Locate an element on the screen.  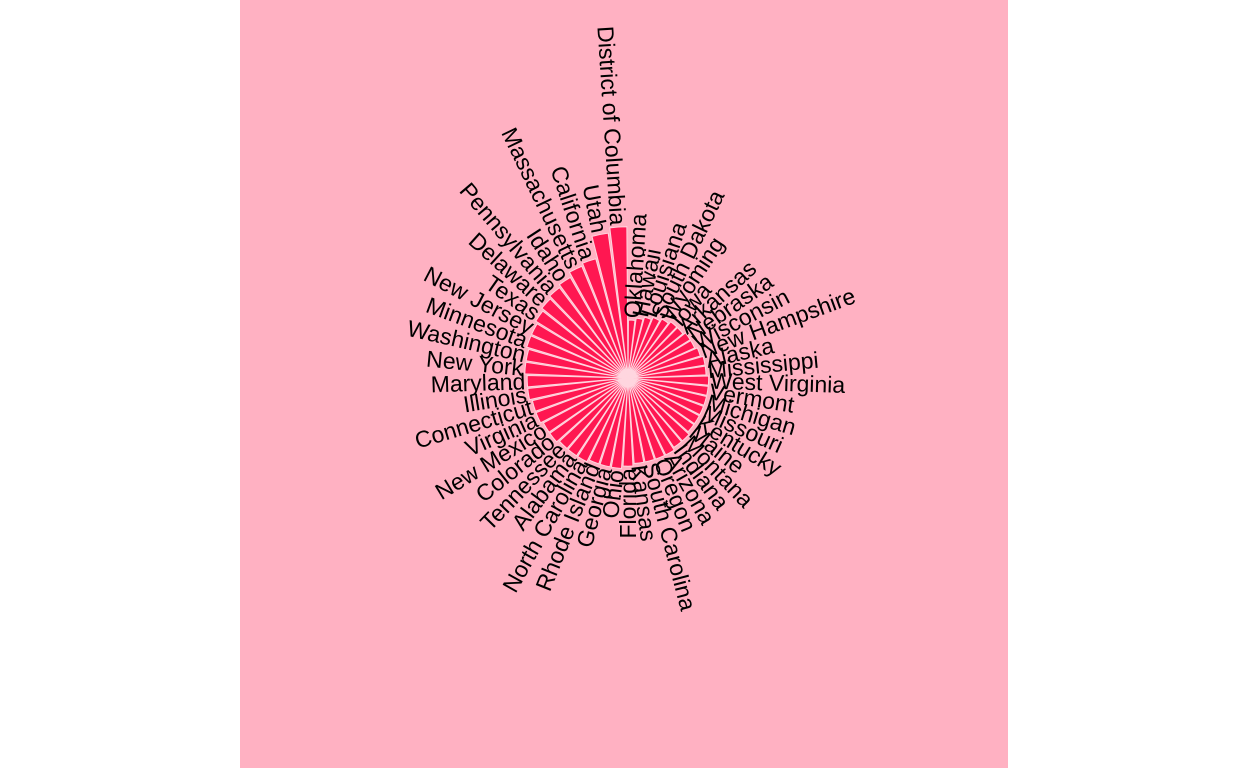
bar-mississippi is located at coordinates (667, 372).